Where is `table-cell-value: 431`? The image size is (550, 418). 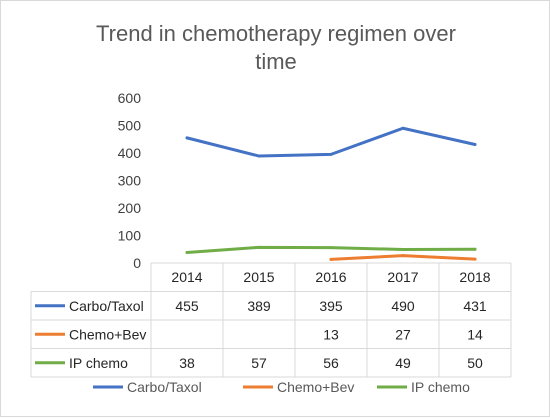
table-cell-value: 431 is located at coordinates (475, 306).